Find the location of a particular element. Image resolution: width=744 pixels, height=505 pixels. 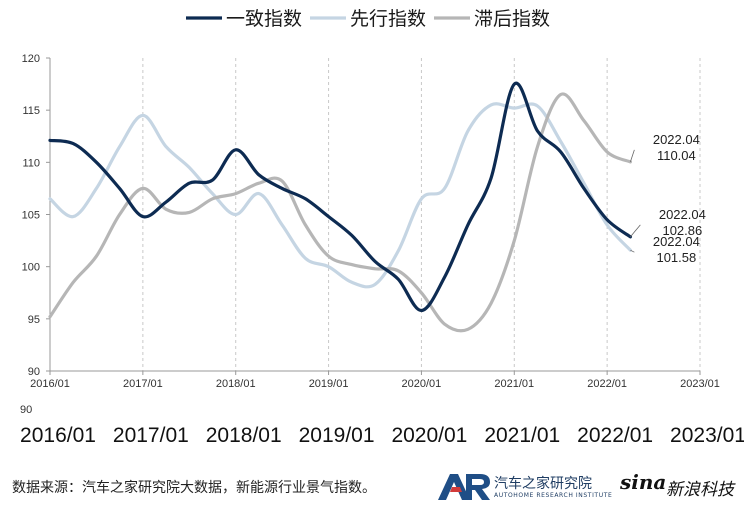

large-x-tick-label: 2019/01 is located at coordinates (337, 435).